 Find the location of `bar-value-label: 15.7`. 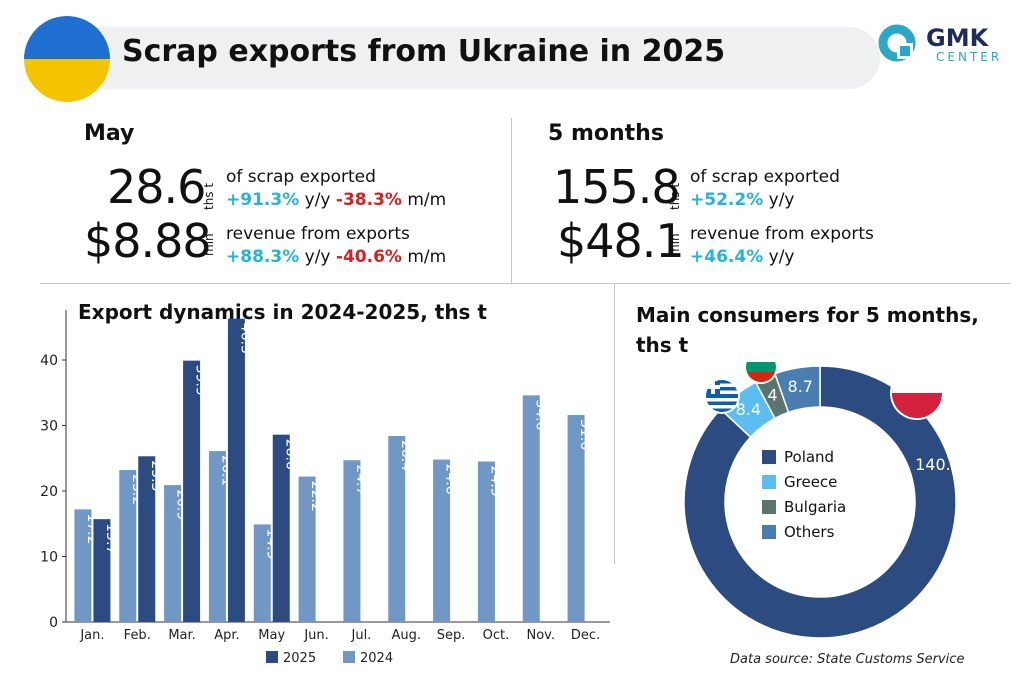

bar-value-label: 15.7 is located at coordinates (111, 538).